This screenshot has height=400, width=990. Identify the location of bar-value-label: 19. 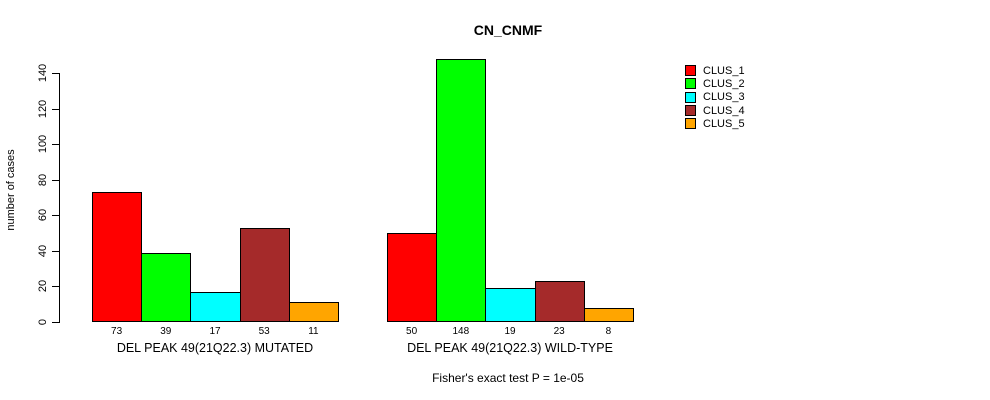
(510, 331).